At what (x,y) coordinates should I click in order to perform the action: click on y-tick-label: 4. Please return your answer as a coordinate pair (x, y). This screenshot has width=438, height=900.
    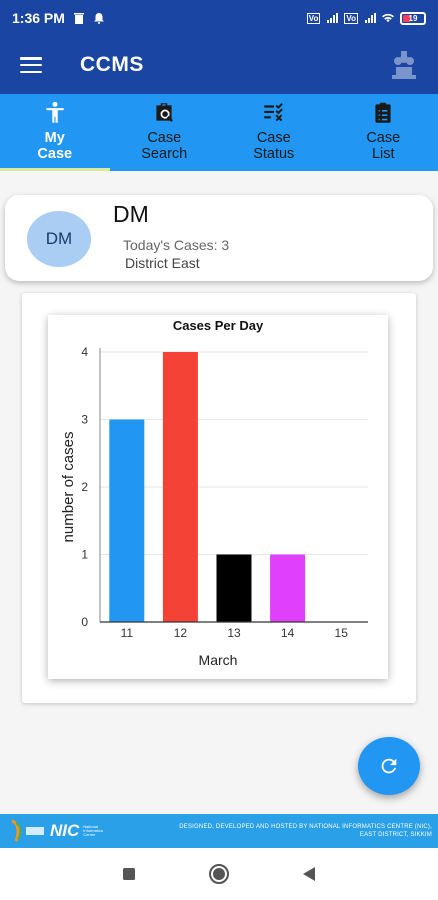
    Looking at the image, I should click on (84, 352).